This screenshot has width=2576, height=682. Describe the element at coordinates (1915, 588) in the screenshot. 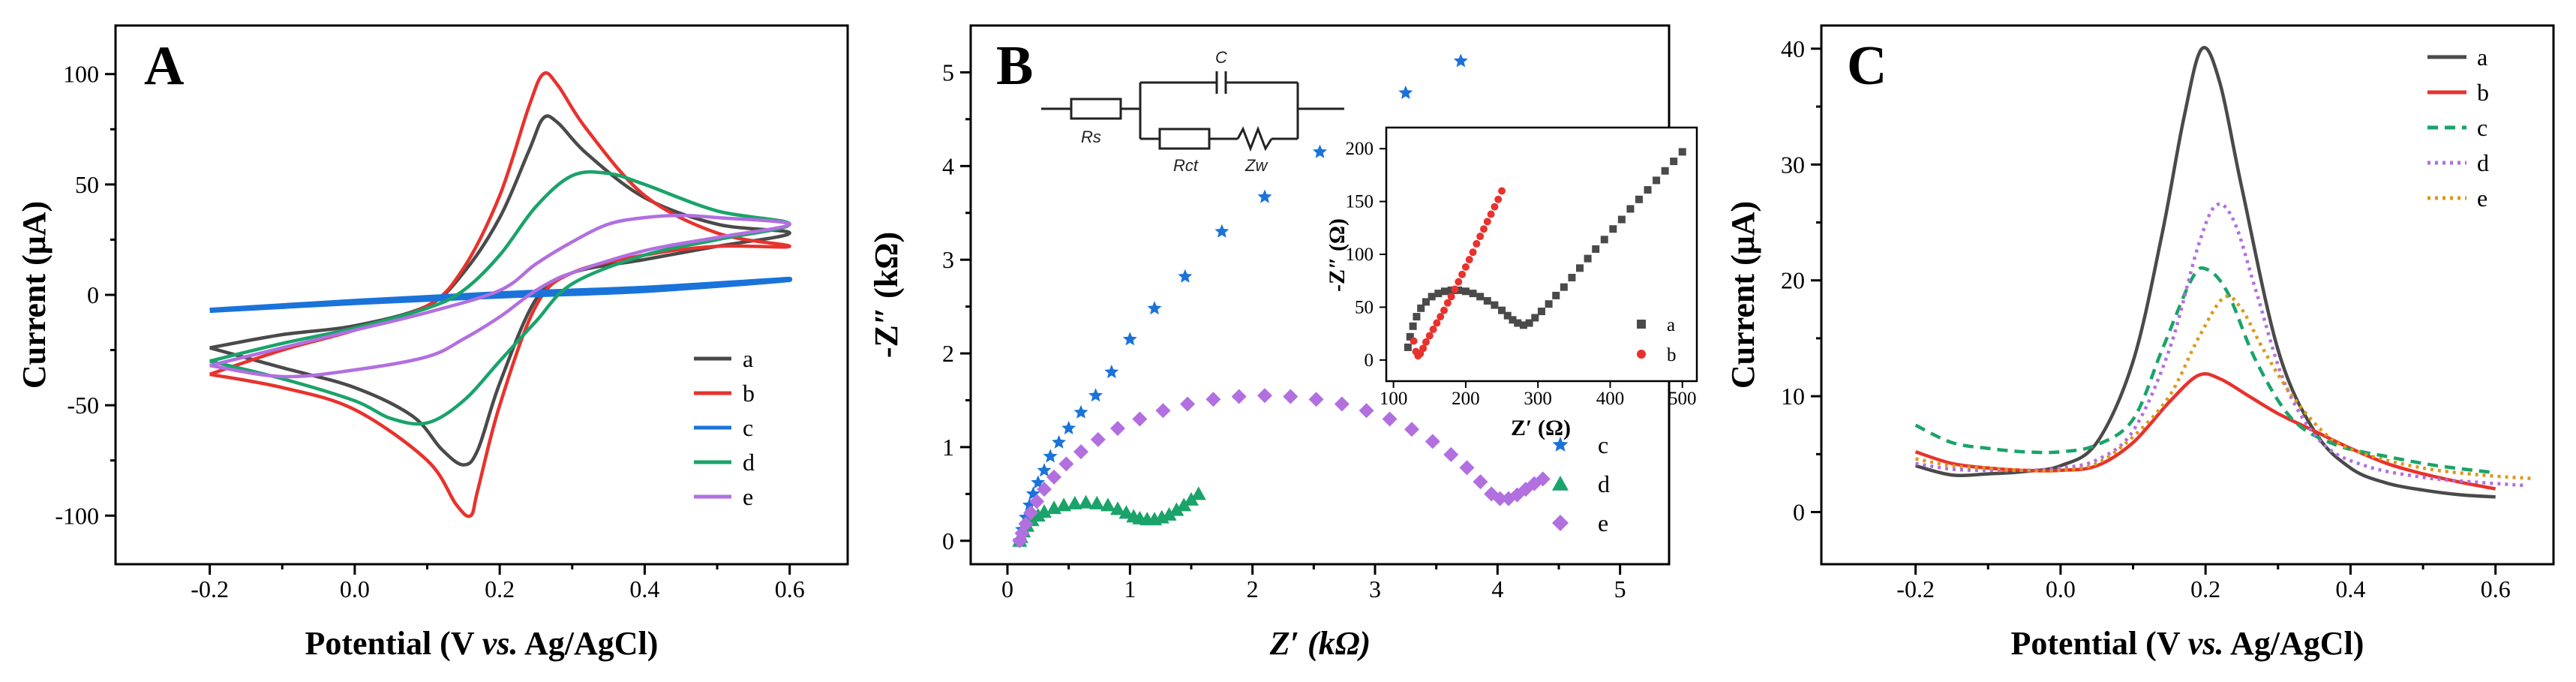

I see `x-tick-label: -0.2` at that location.